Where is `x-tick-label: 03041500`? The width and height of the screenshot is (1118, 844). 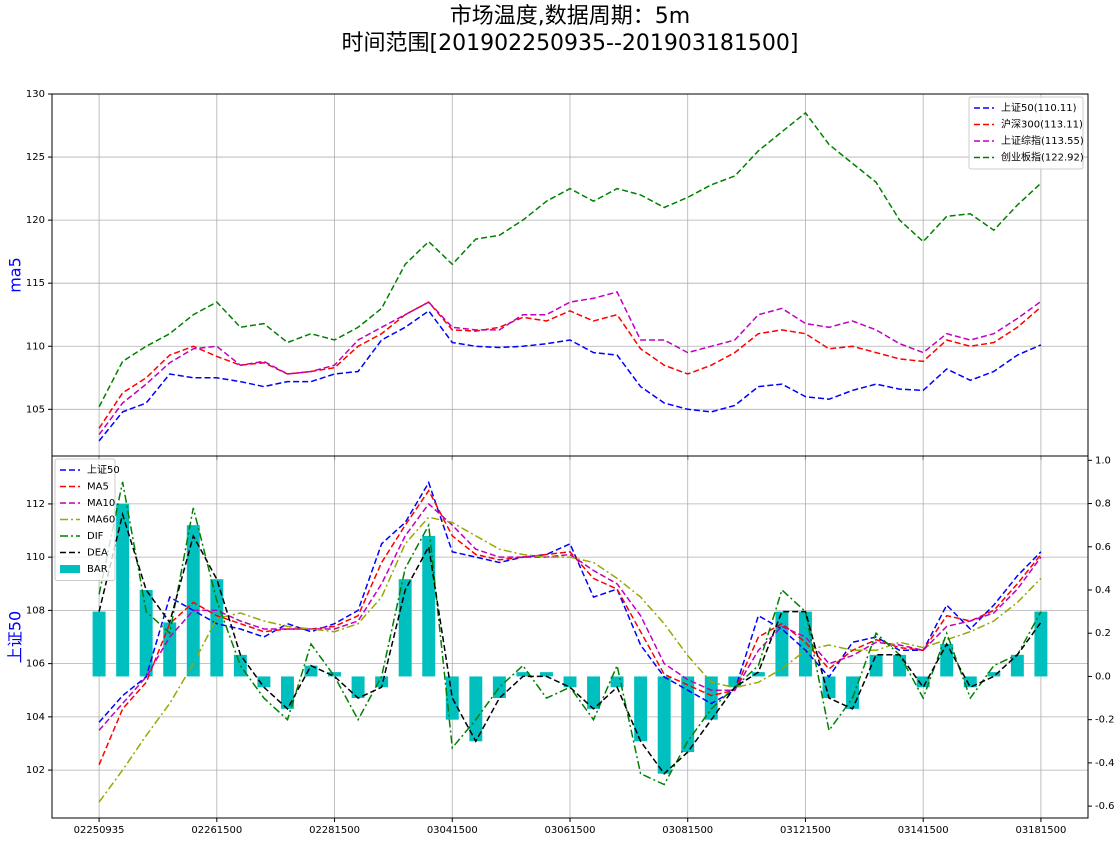 x-tick-label: 03041500 is located at coordinates (452, 830).